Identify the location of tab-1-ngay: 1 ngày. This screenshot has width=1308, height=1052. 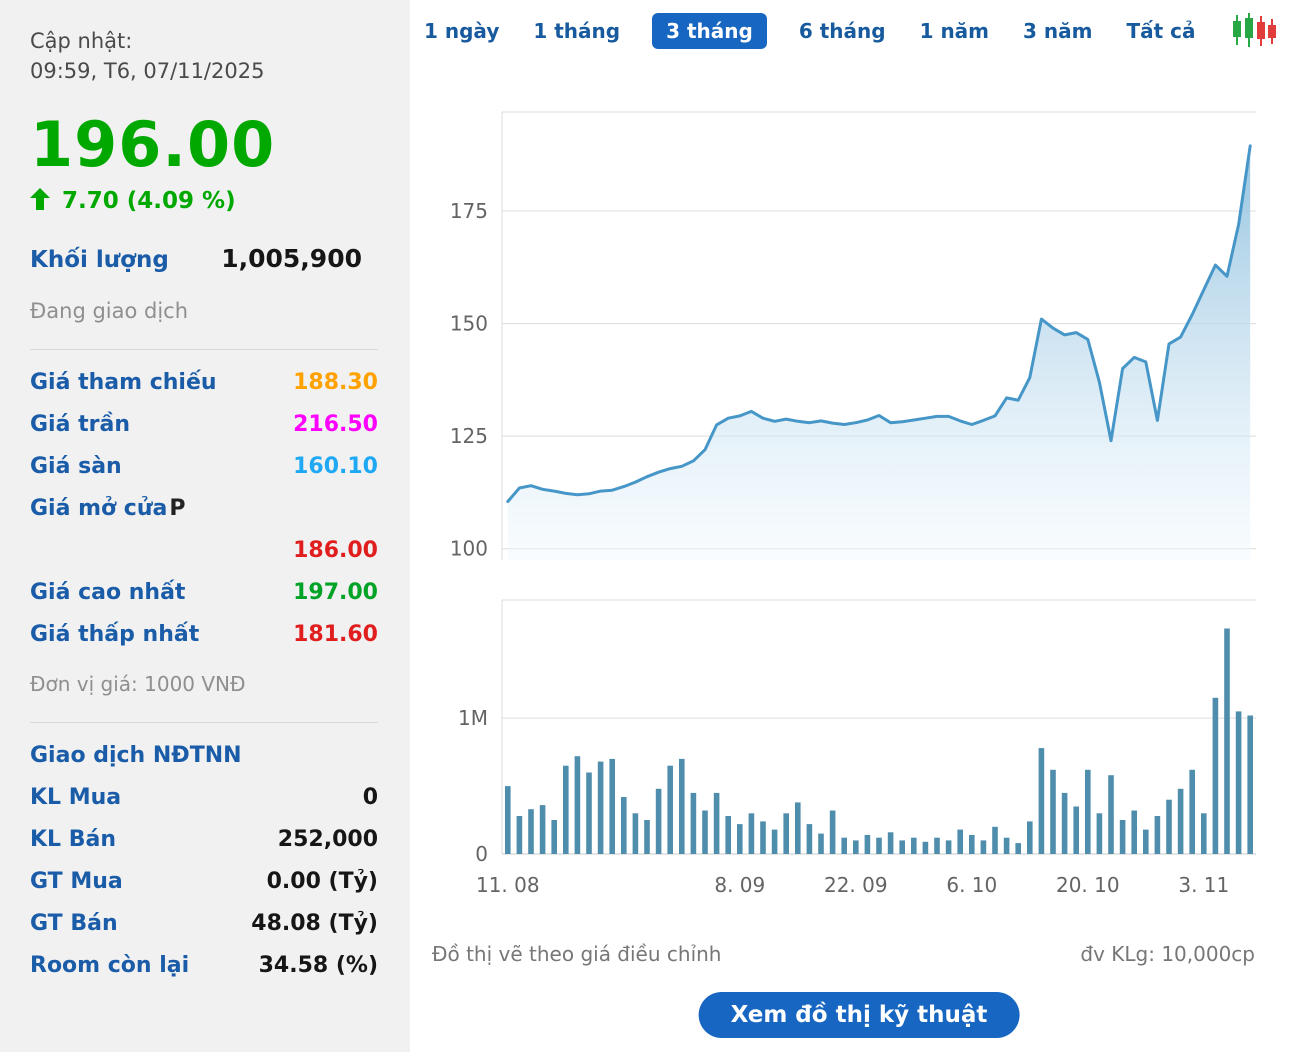
(461, 31).